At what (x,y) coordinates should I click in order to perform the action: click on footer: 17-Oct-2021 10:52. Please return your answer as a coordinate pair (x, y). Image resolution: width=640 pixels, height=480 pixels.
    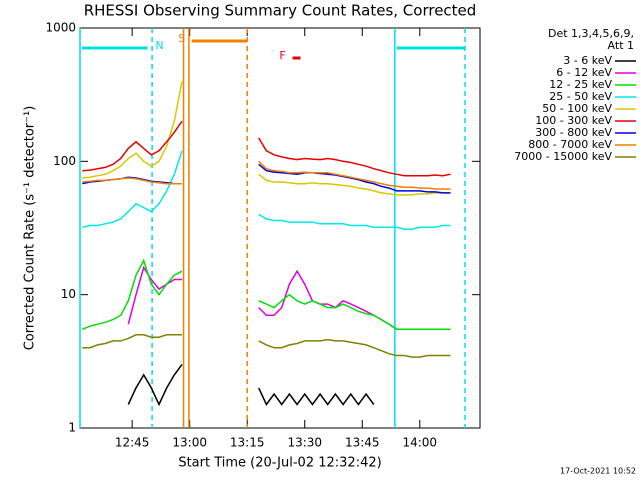
    Looking at the image, I should click on (598, 471).